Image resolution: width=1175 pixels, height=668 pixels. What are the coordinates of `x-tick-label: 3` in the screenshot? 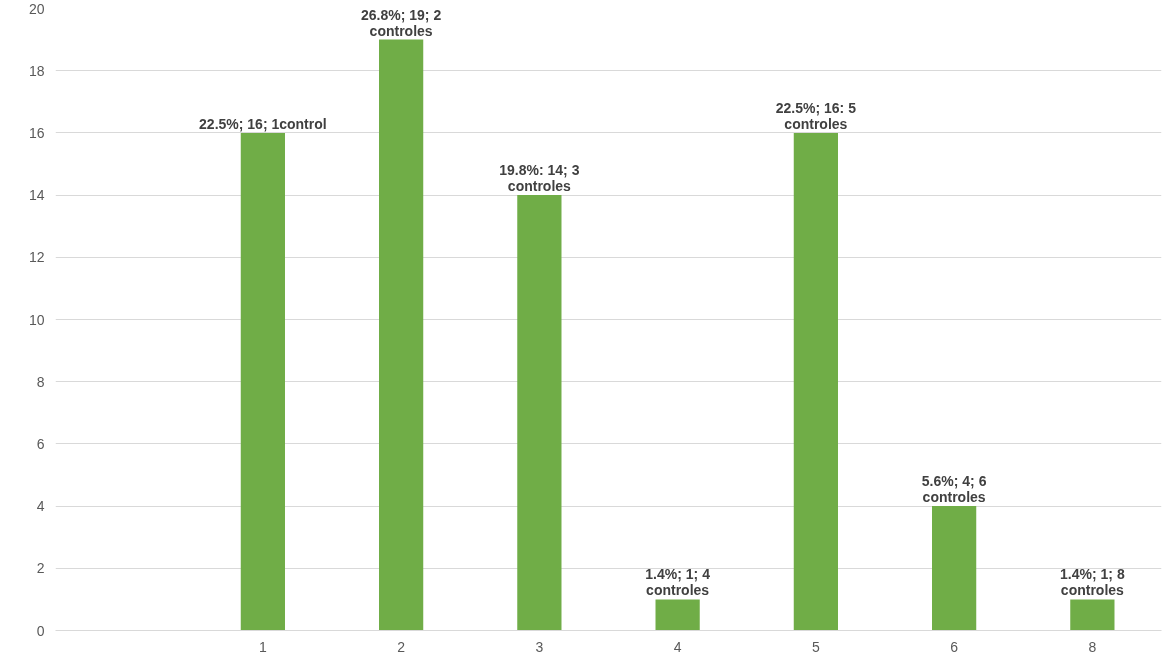 It's located at (539, 646).